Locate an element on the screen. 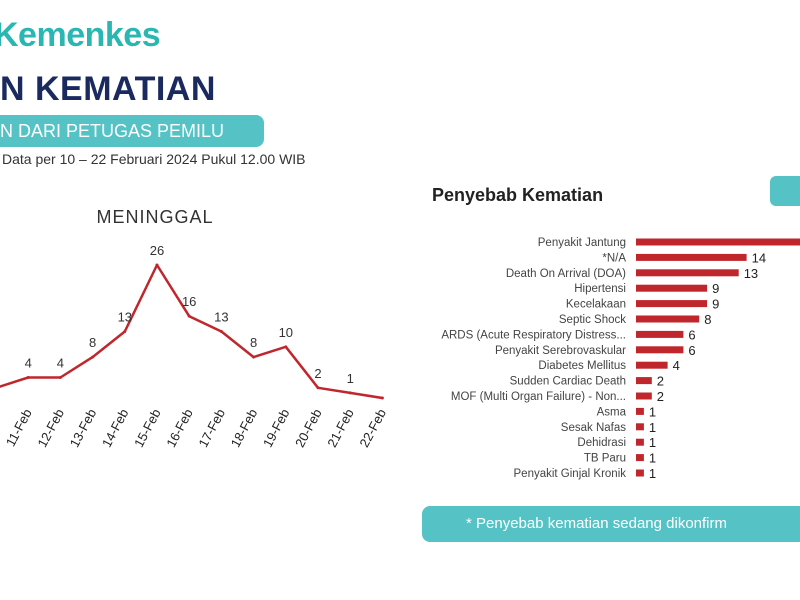  cause-category-label: Death On Arrival (DOA) is located at coordinates (566, 274).